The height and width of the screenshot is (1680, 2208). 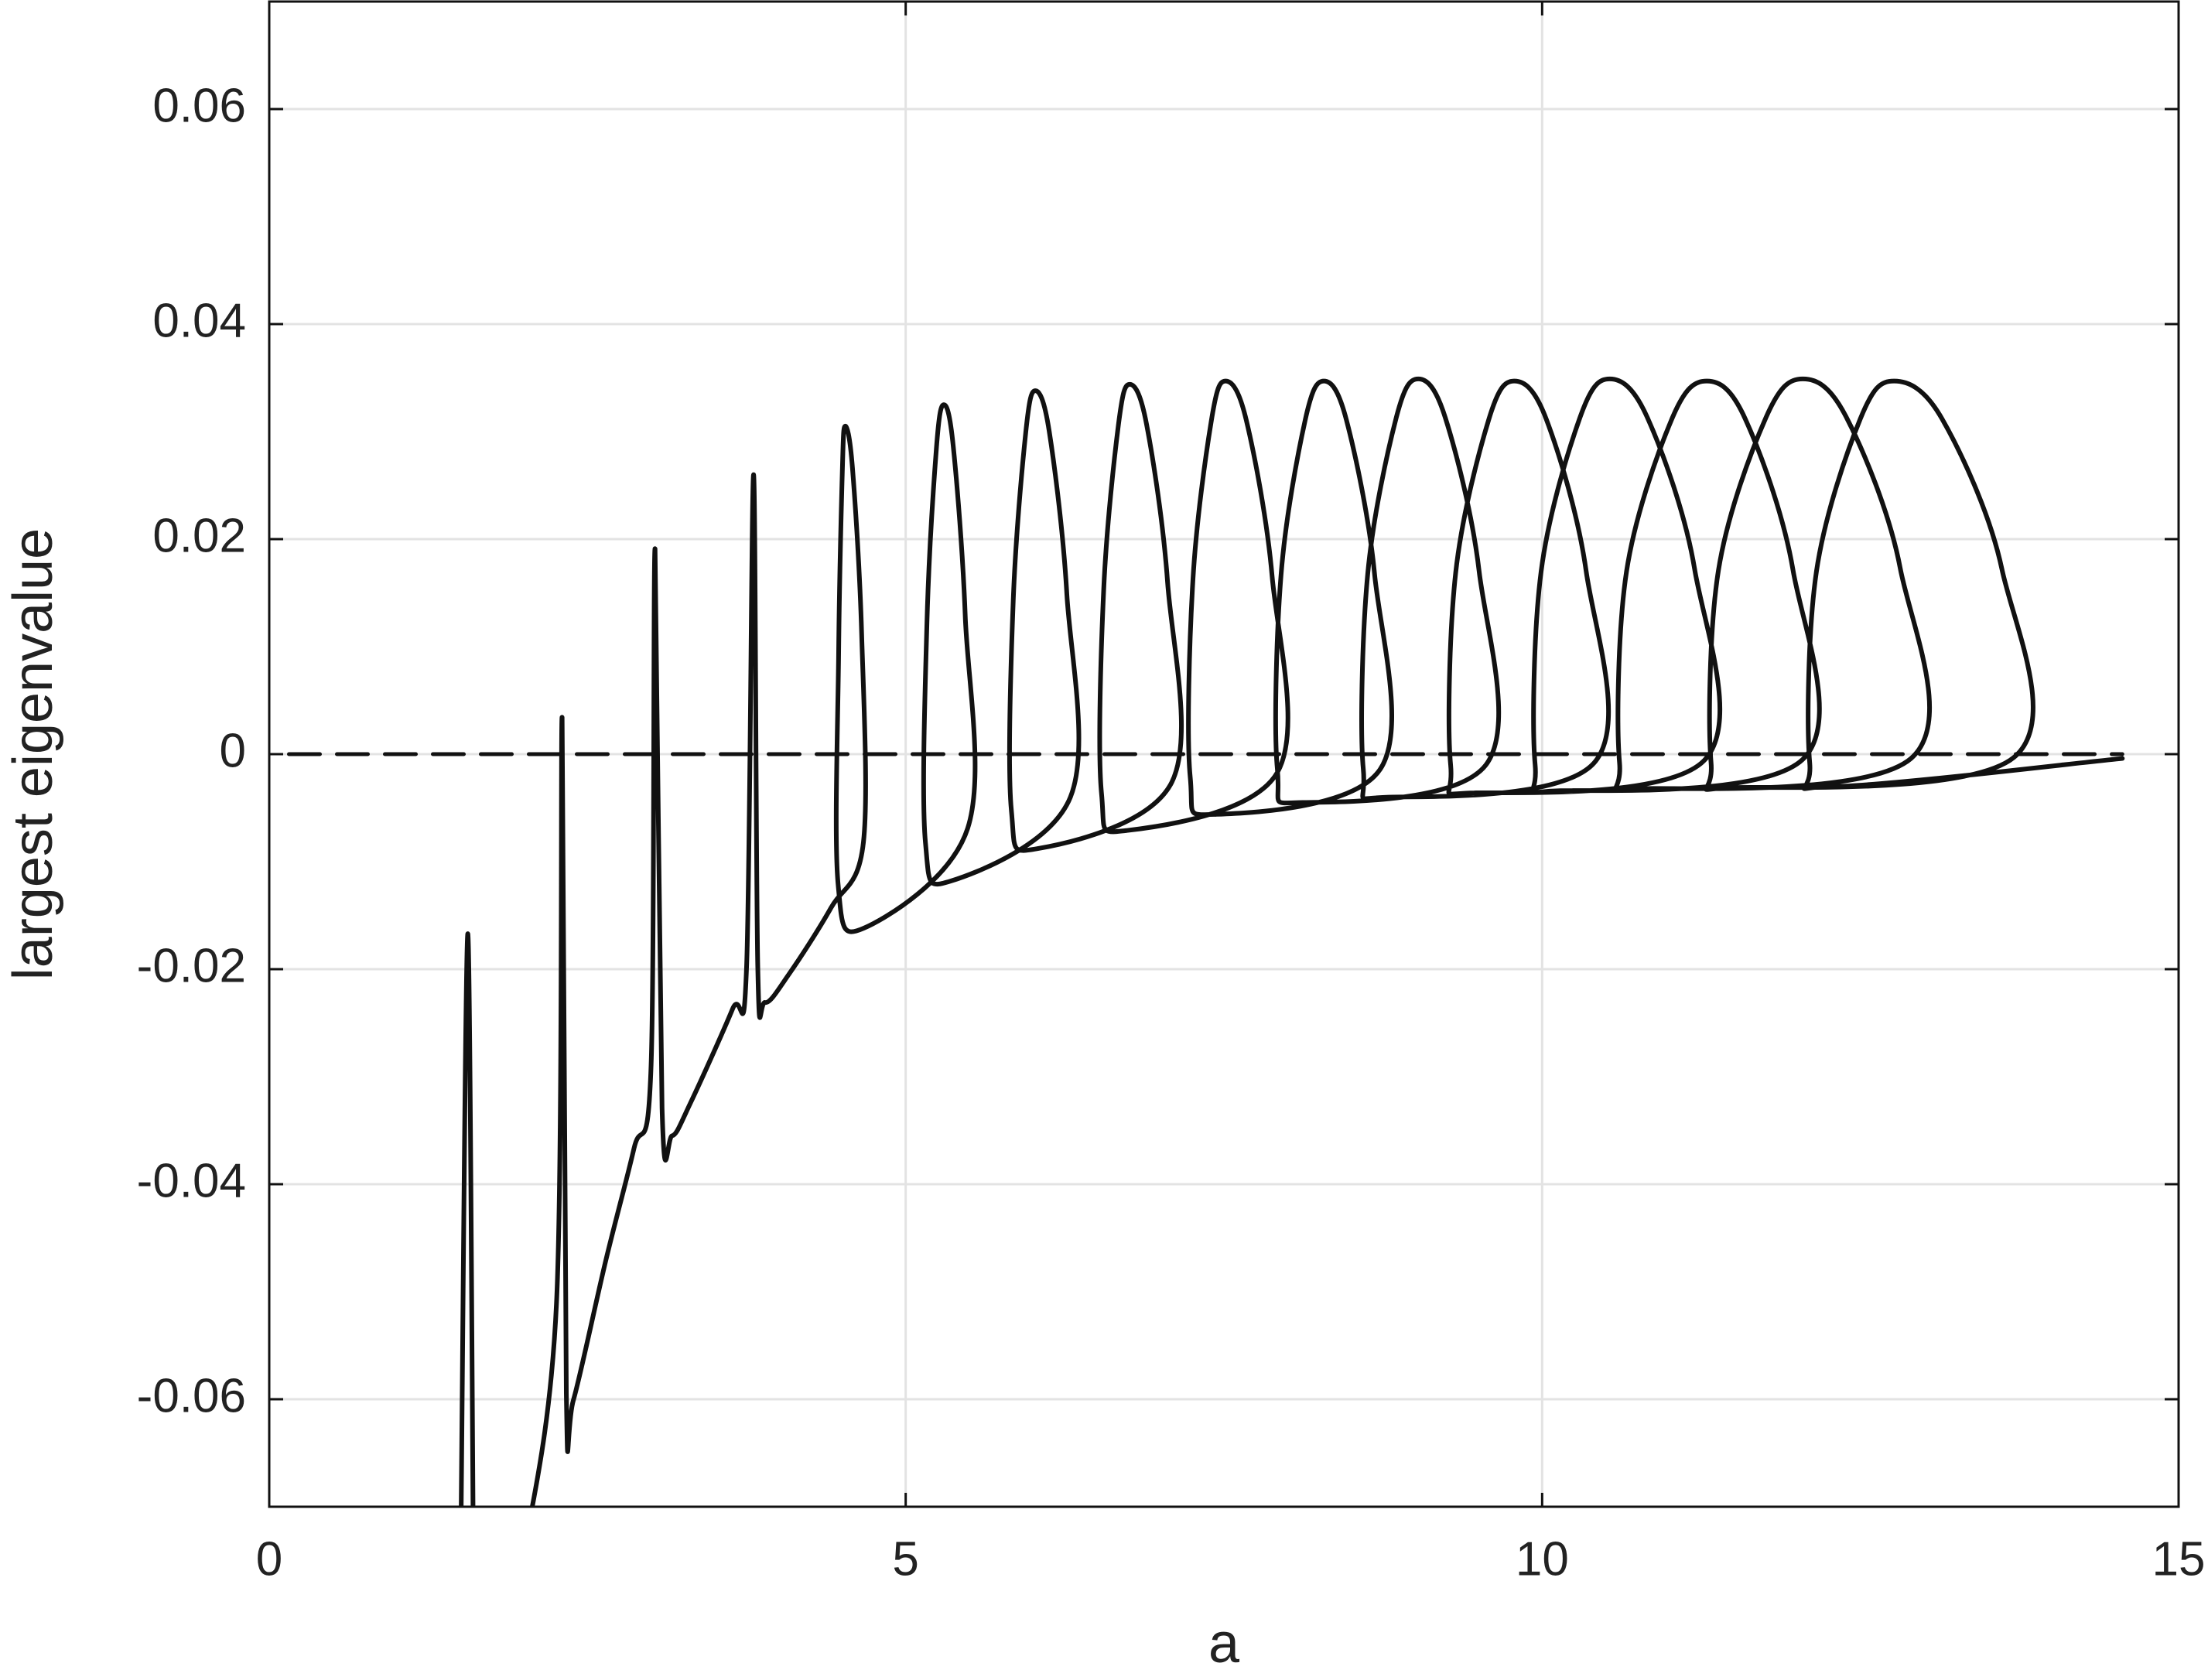 What do you see at coordinates (191, 1395) in the screenshot?
I see `y-tick-label: -0.06` at bounding box center [191, 1395].